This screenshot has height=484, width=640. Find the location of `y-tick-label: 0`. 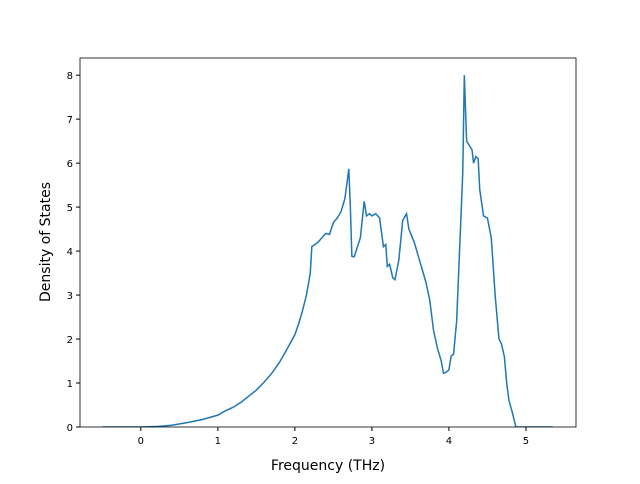

y-tick-label: 0 is located at coordinates (70, 428).